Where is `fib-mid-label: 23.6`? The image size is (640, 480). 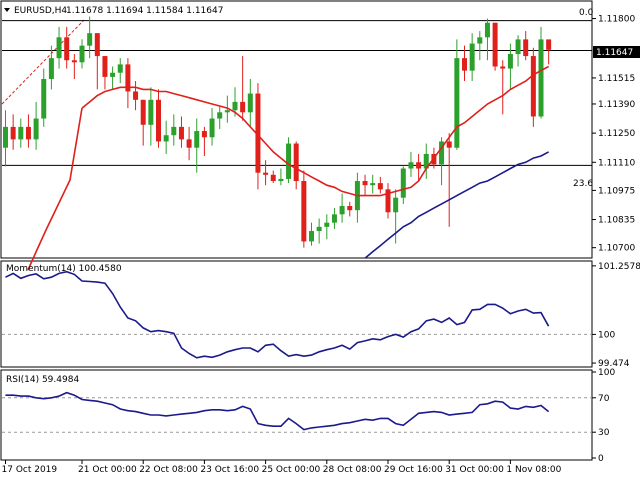
fib-mid-label: 23.6 is located at coordinates (583, 184).